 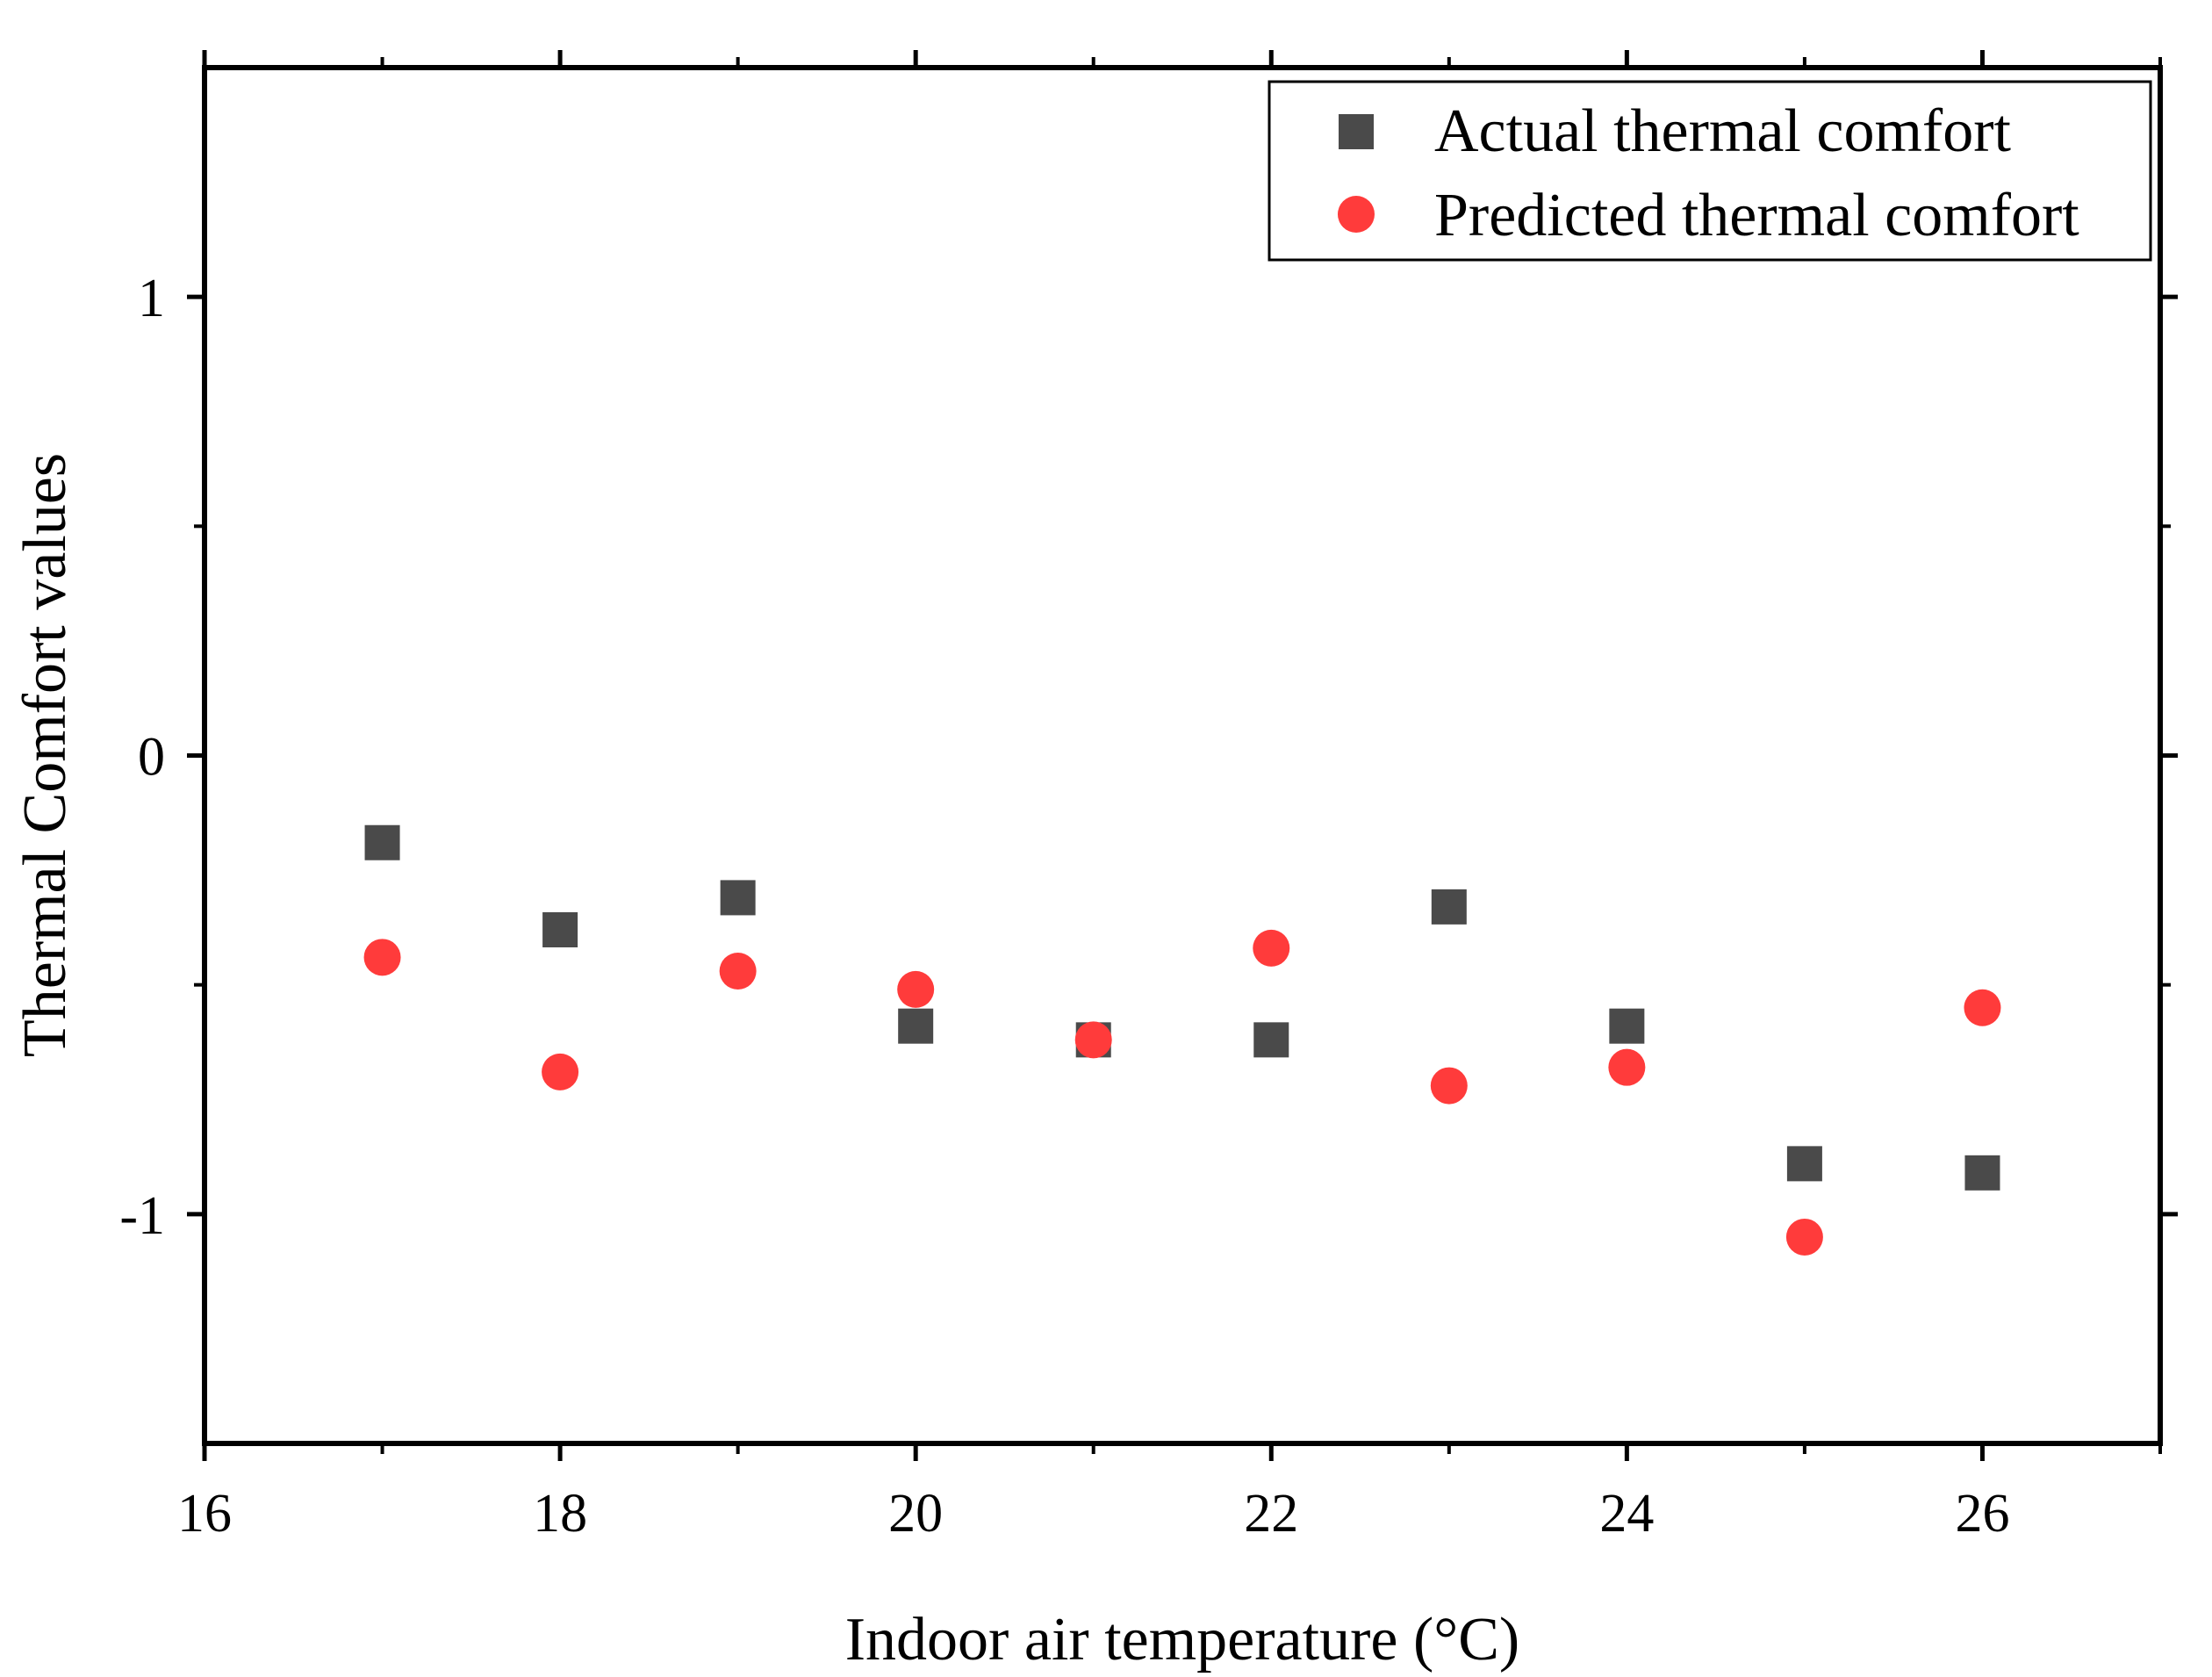 What do you see at coordinates (45, 755) in the screenshot?
I see `y-axis-title: Thermal Comfort values` at bounding box center [45, 755].